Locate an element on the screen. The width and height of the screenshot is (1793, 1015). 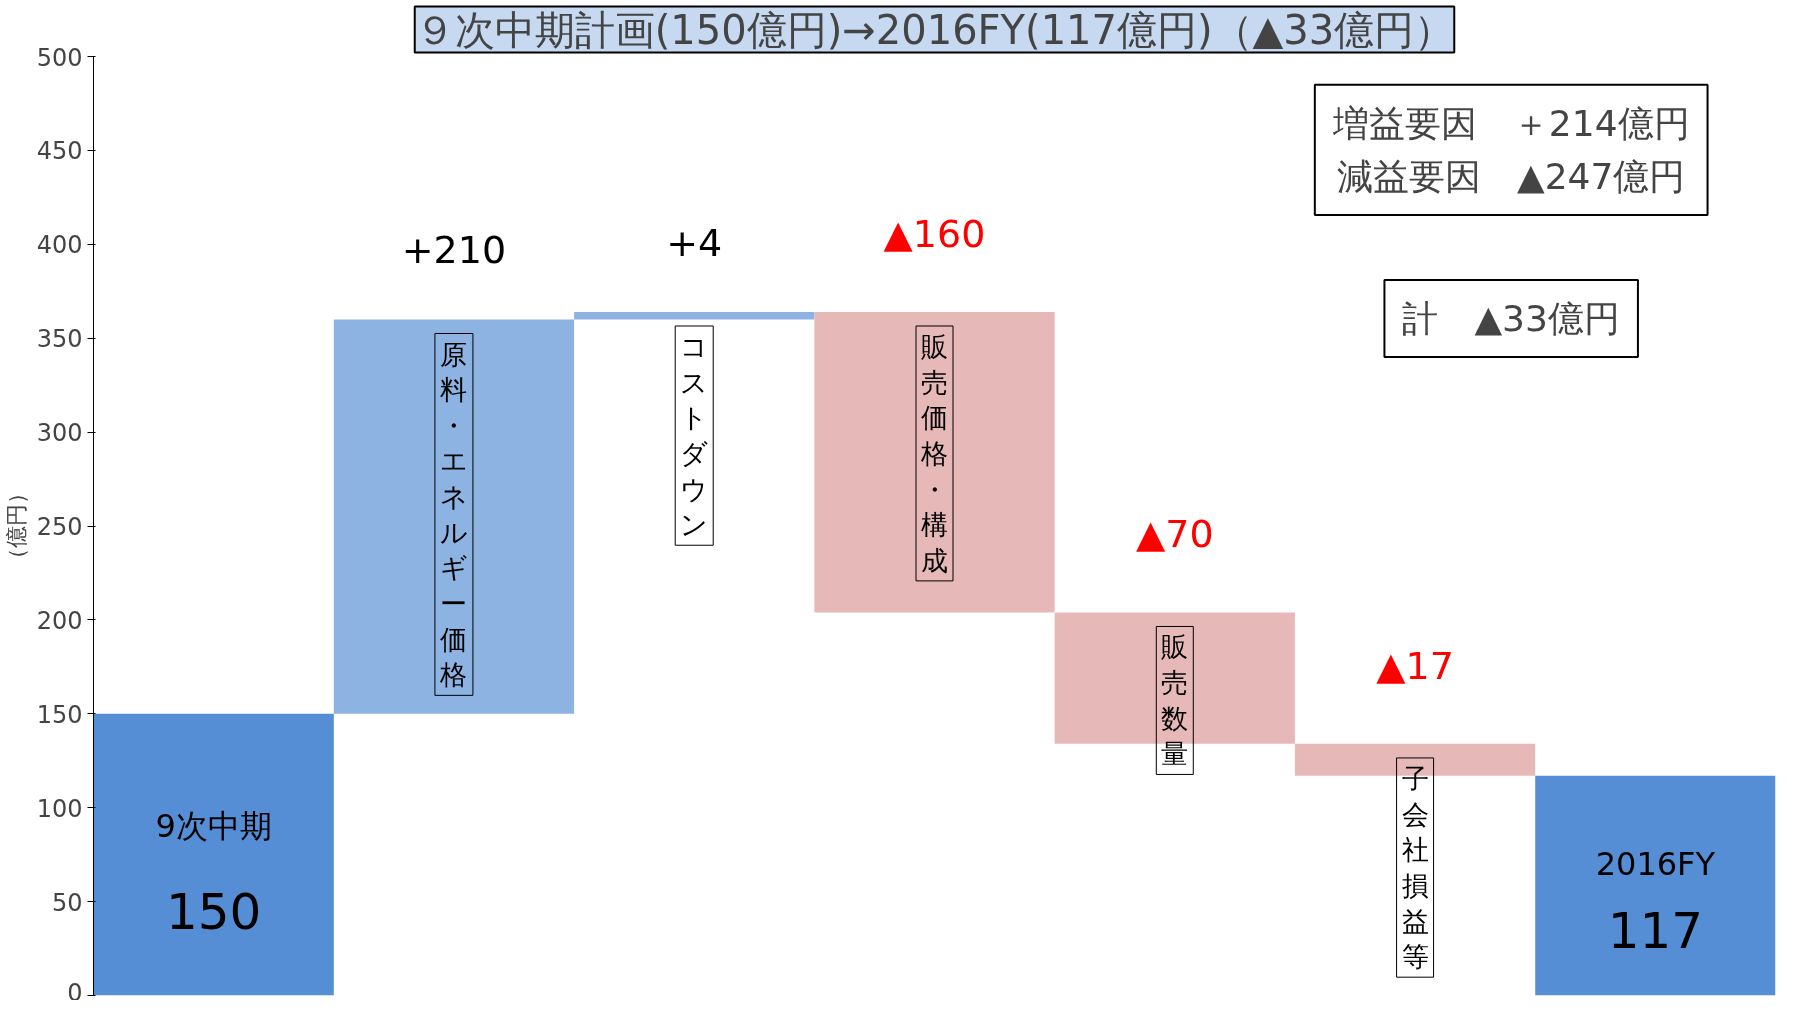
data-label: +4 is located at coordinates (694, 242).